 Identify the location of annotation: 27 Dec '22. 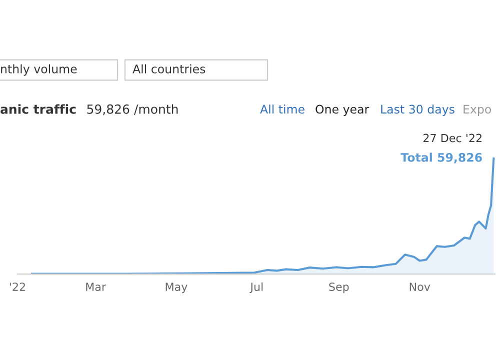
(452, 138).